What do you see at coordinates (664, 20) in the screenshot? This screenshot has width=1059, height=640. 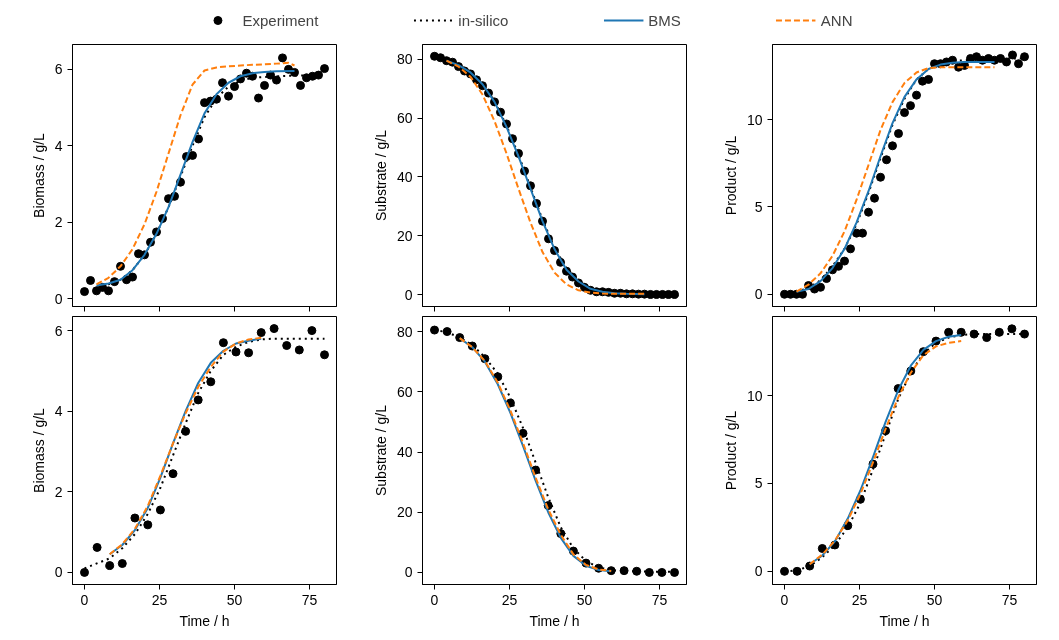 I see `legend-label: BMS` at bounding box center [664, 20].